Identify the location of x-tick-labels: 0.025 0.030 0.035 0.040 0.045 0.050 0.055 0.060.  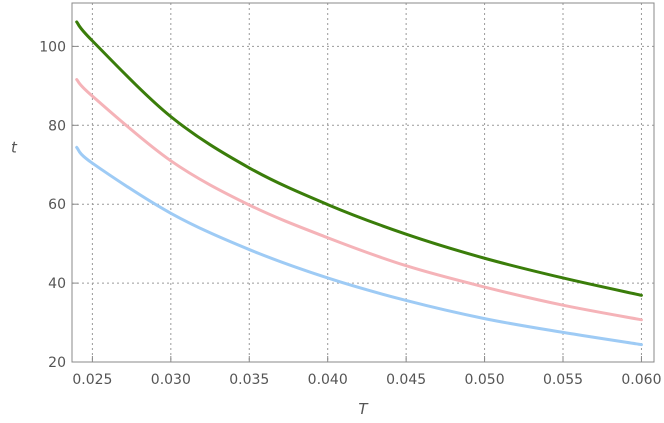
(366, 380).